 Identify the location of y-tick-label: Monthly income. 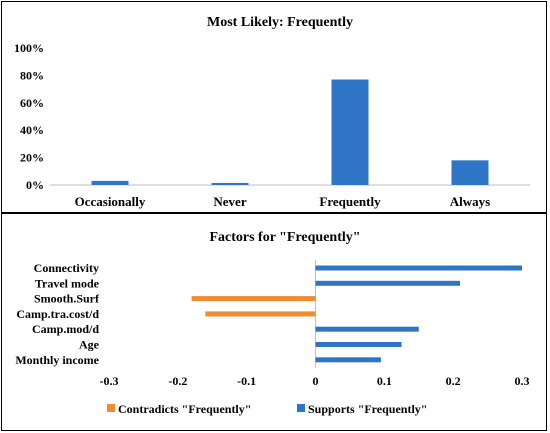
(57, 360).